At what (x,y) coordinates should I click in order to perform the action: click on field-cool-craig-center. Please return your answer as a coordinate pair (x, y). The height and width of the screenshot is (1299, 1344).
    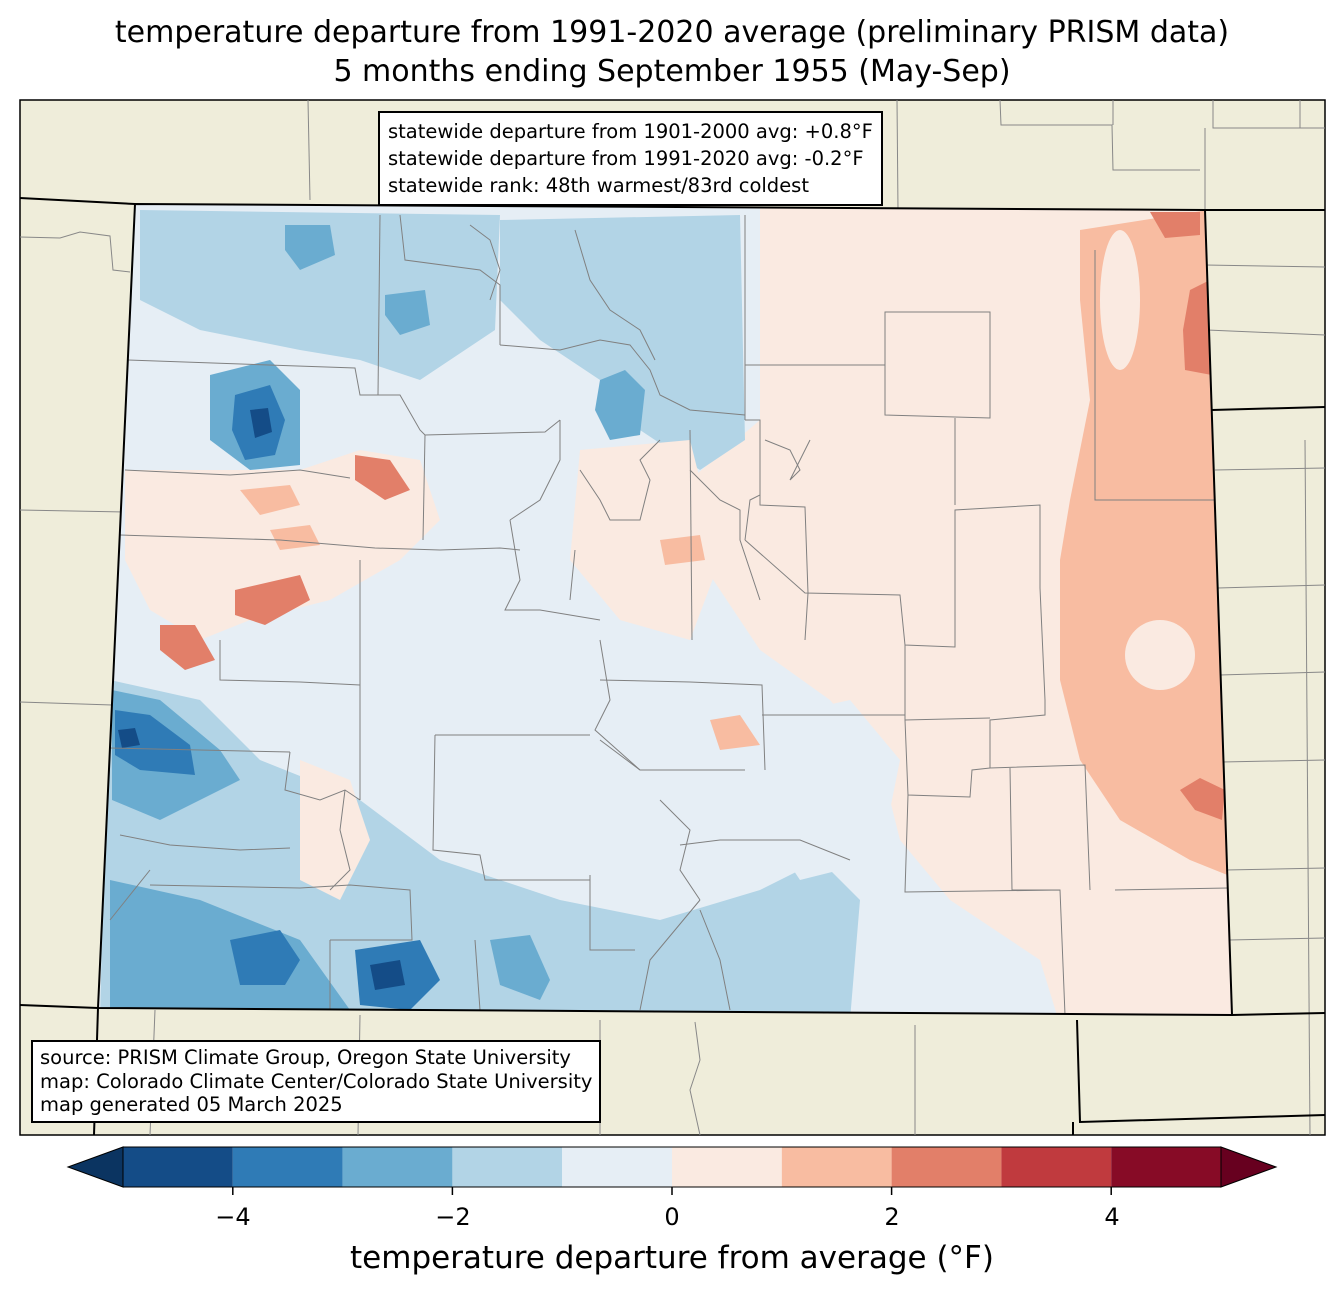
    Looking at the image, I should click on (261, 423).